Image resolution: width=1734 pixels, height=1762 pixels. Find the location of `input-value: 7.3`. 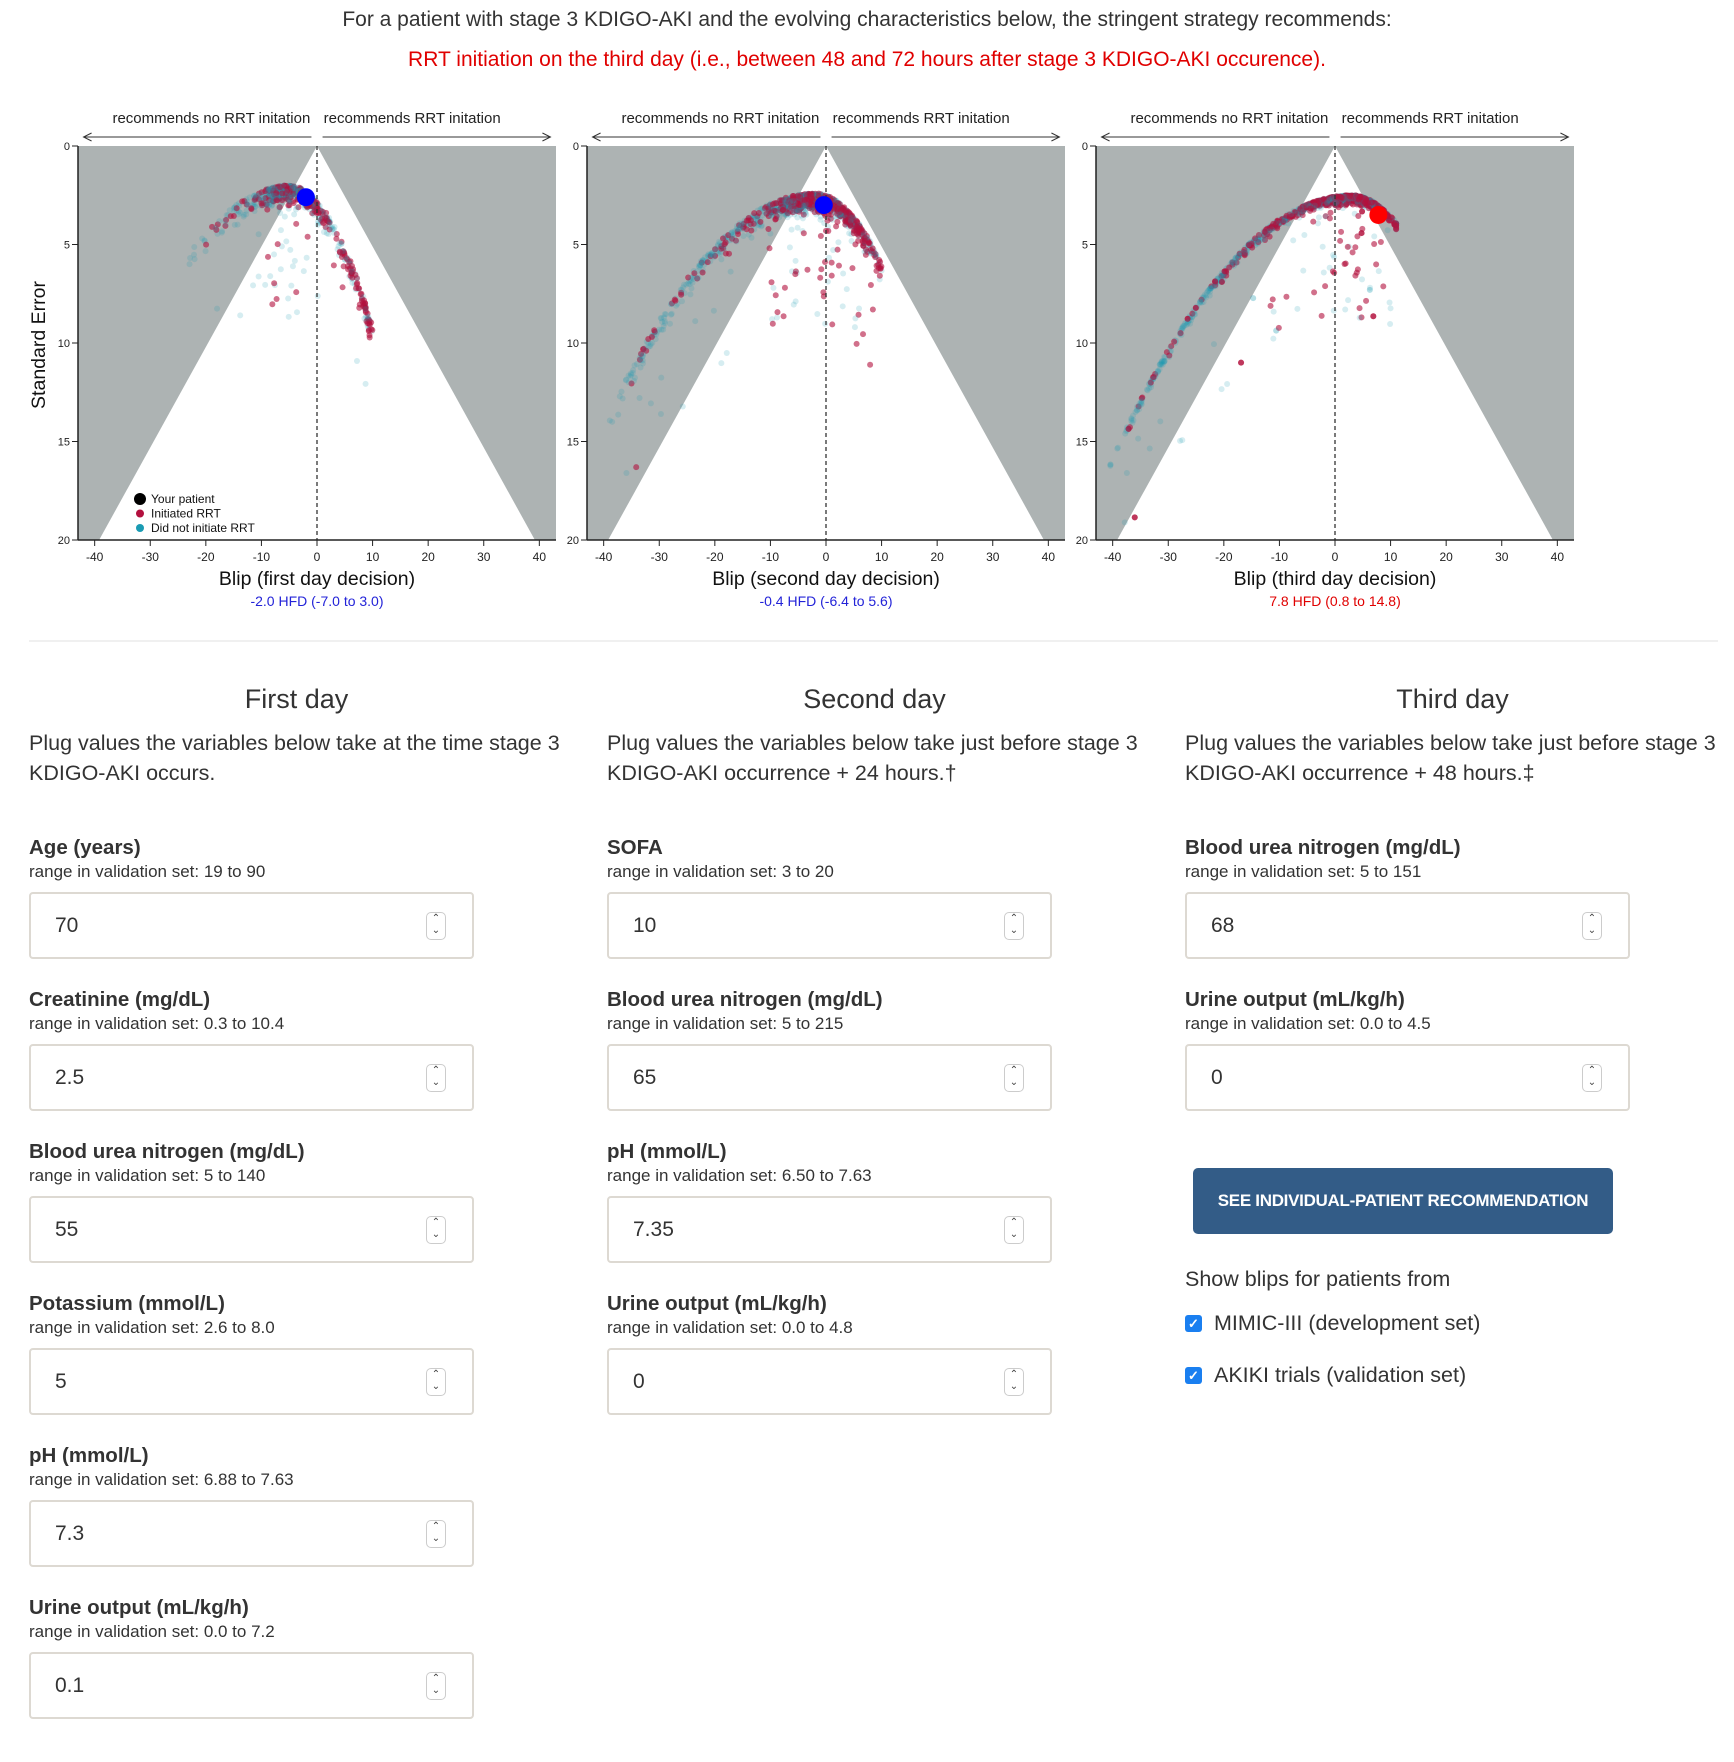

input-value: 7.3 is located at coordinates (70, 1533).